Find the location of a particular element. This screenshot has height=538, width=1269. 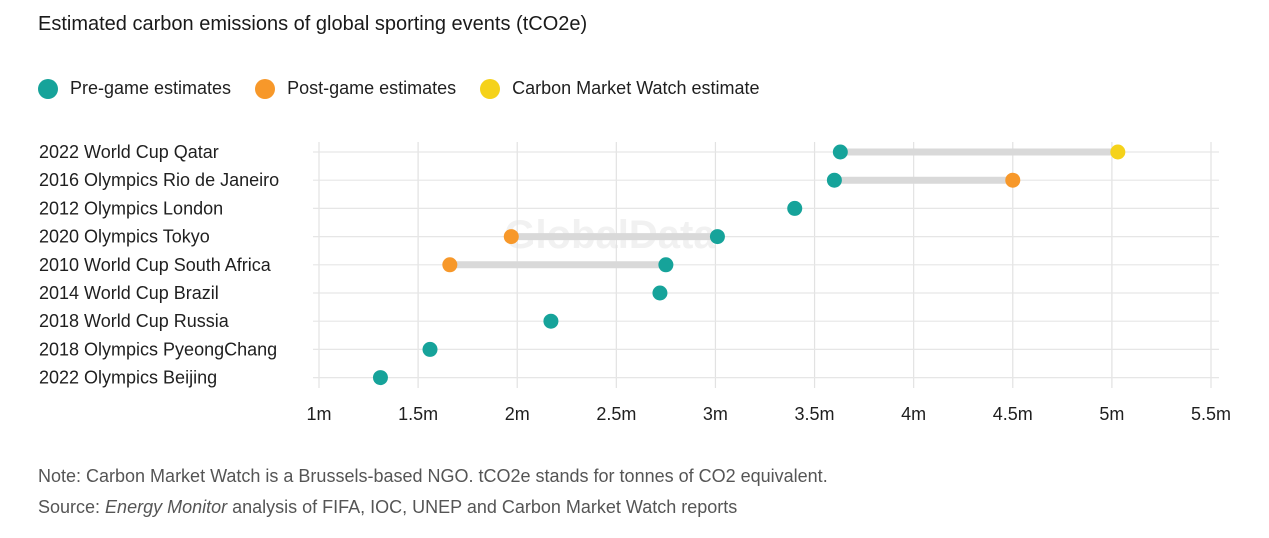

category-label: 2014 World Cup Brazil is located at coordinates (129, 293).